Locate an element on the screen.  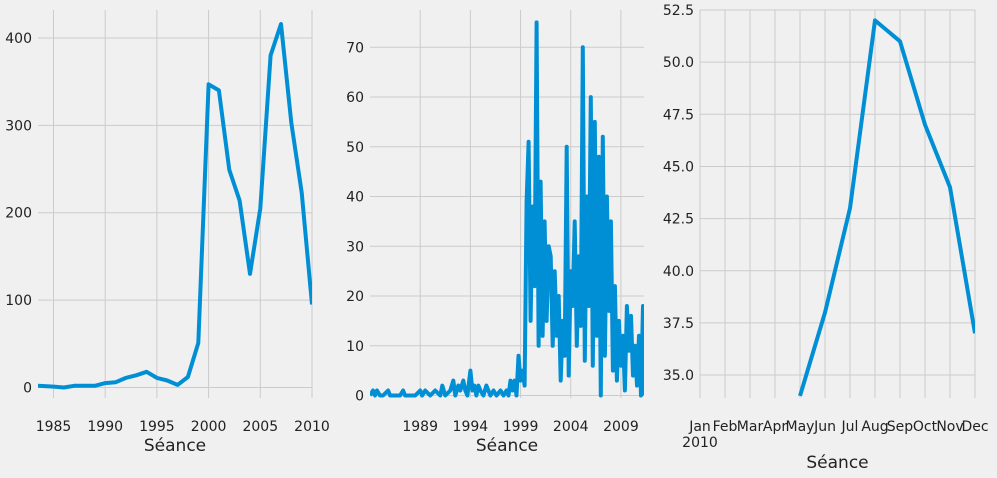
y-tick-label: 400 is located at coordinates (18, 39).